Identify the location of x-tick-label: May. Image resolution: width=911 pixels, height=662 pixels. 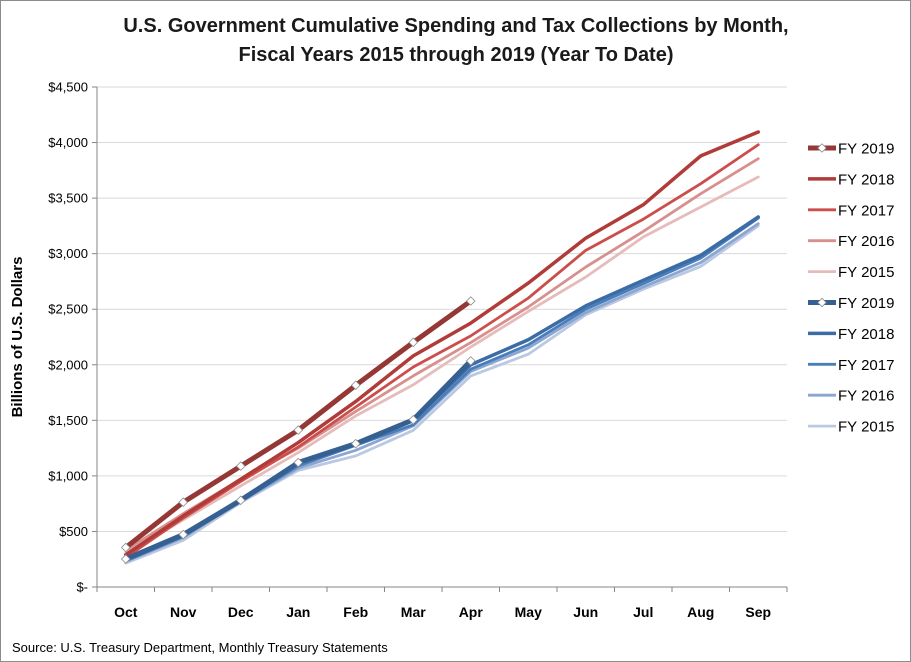
(528, 612).